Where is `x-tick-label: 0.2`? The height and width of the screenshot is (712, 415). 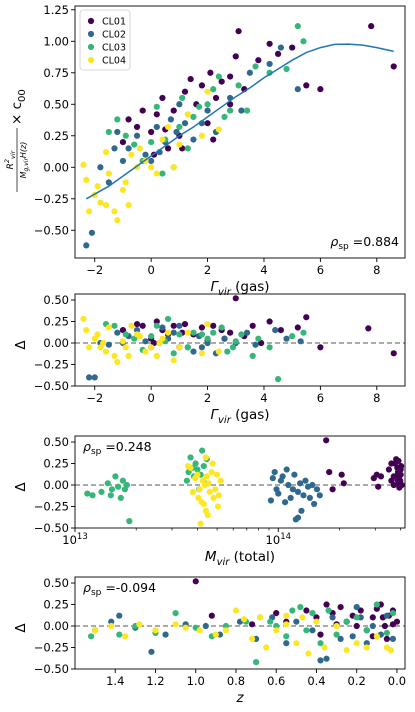
x-tick-label: 0.2 is located at coordinates (357, 681).